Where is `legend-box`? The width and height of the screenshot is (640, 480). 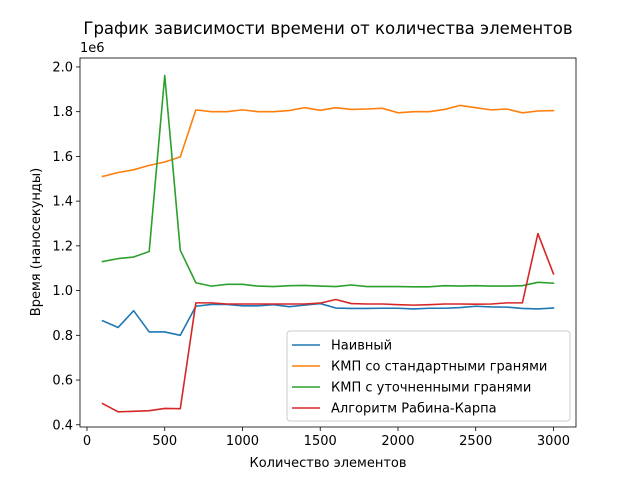
legend-box is located at coordinates (428, 376).